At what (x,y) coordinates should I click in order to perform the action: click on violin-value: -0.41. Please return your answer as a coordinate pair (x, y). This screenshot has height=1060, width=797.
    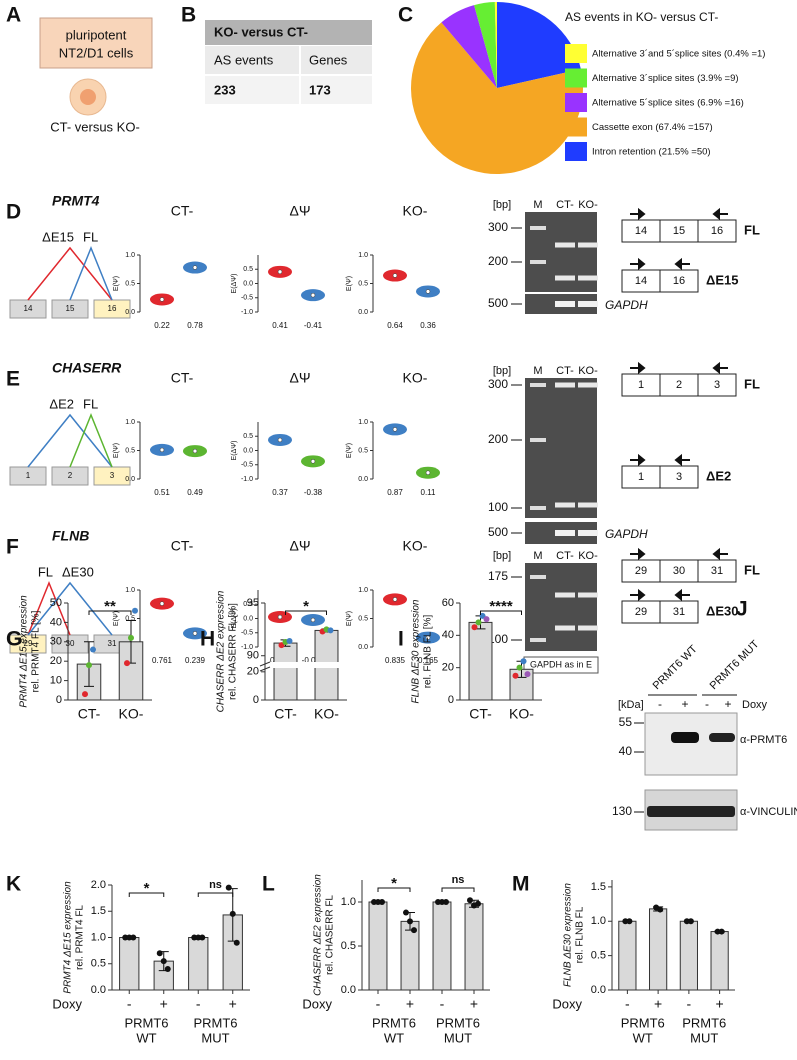
    Looking at the image, I should click on (313, 325).